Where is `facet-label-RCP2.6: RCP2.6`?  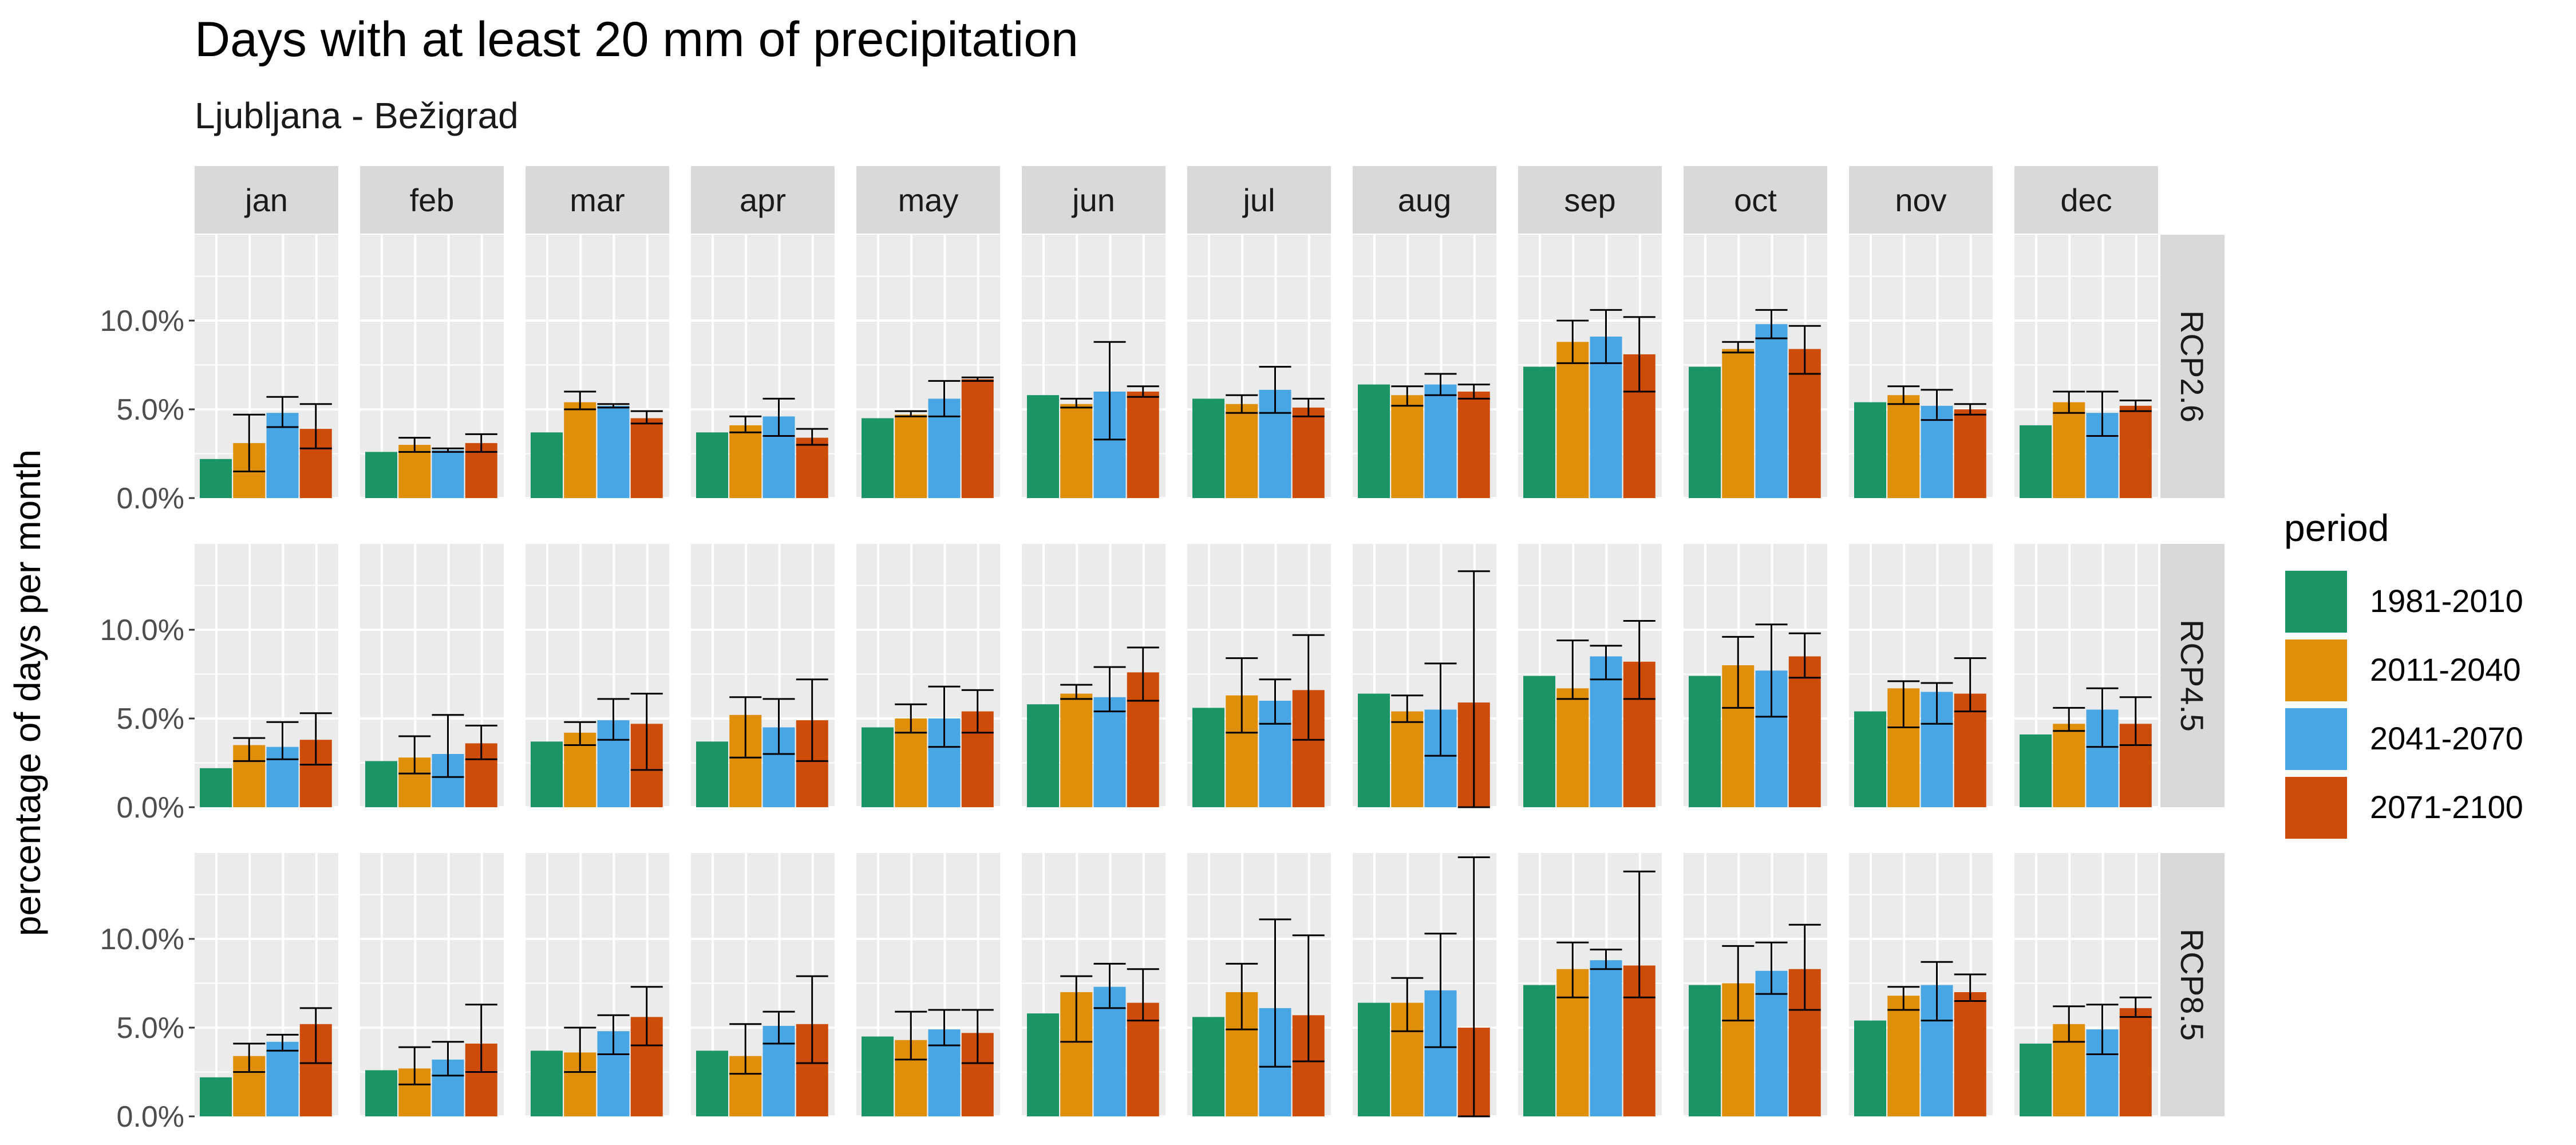
facet-label-RCP2.6: RCP2.6 is located at coordinates (2192, 367).